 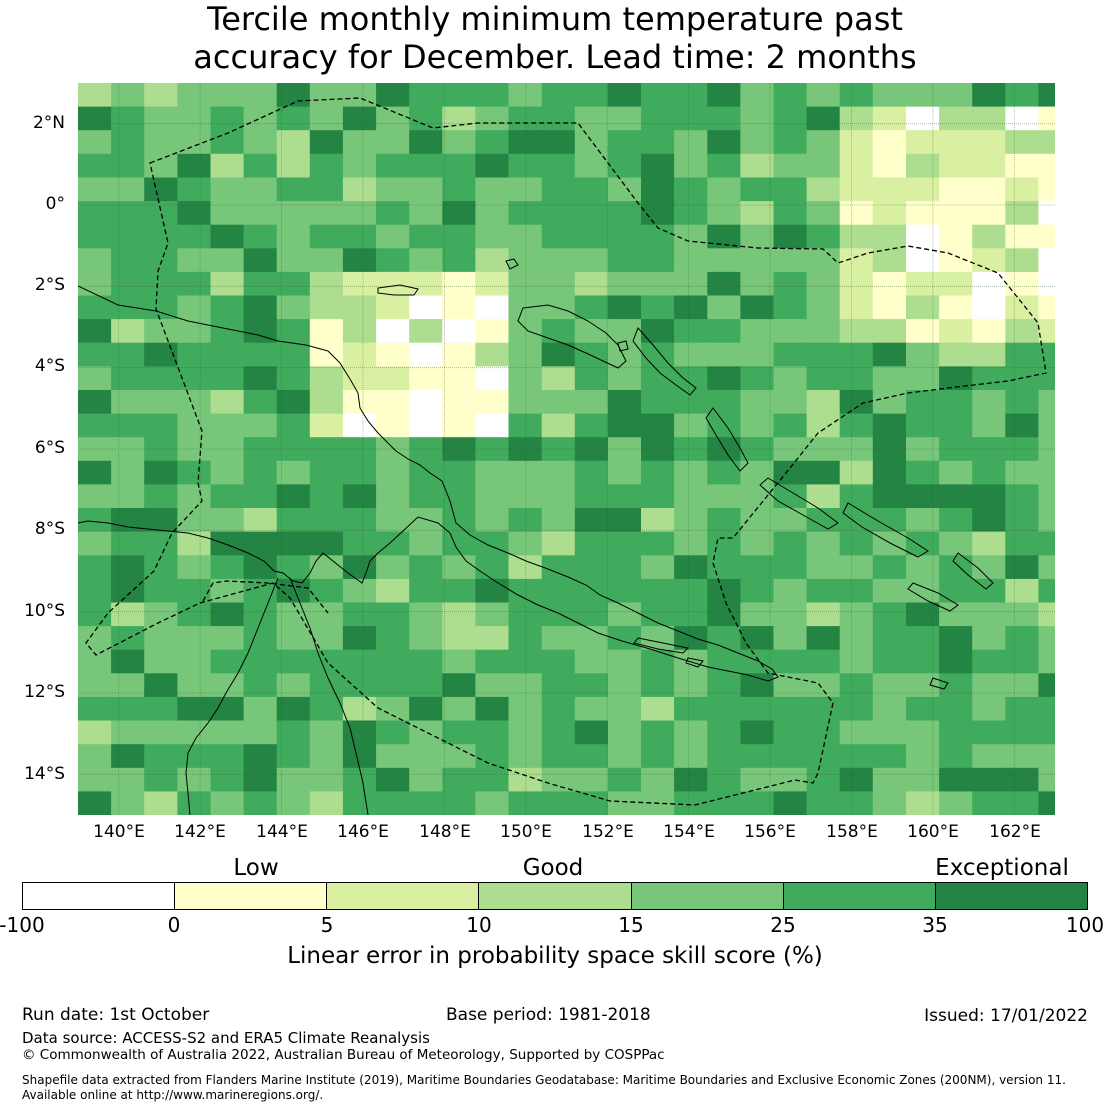 What do you see at coordinates (479, 925) in the screenshot?
I see `colorbar-tick-10: 10` at bounding box center [479, 925].